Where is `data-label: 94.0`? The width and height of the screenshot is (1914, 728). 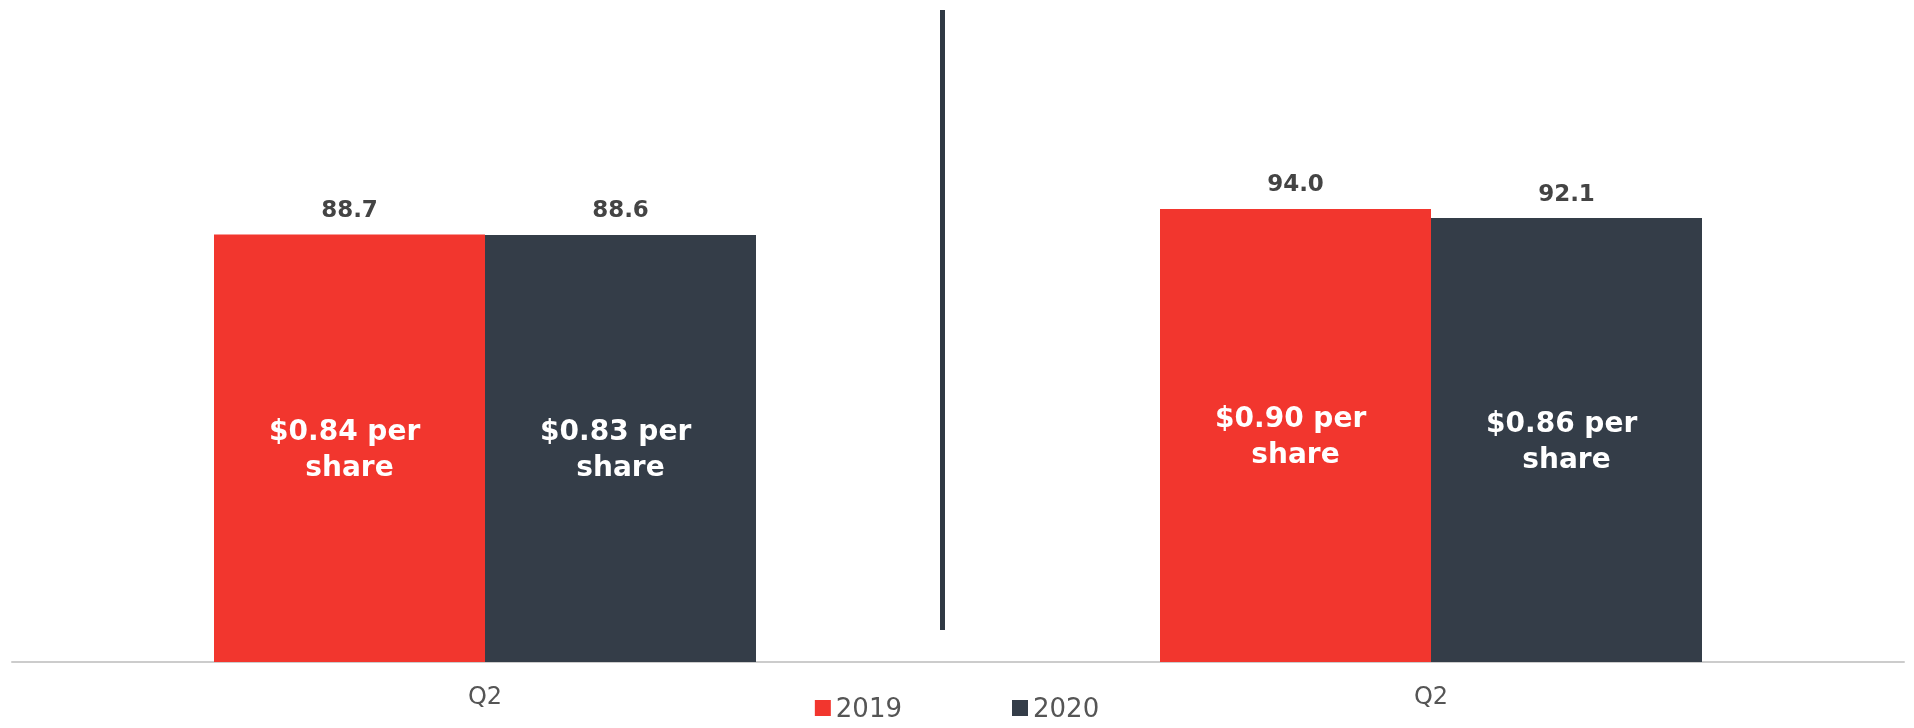 data-label: 94.0 is located at coordinates (1295, 183).